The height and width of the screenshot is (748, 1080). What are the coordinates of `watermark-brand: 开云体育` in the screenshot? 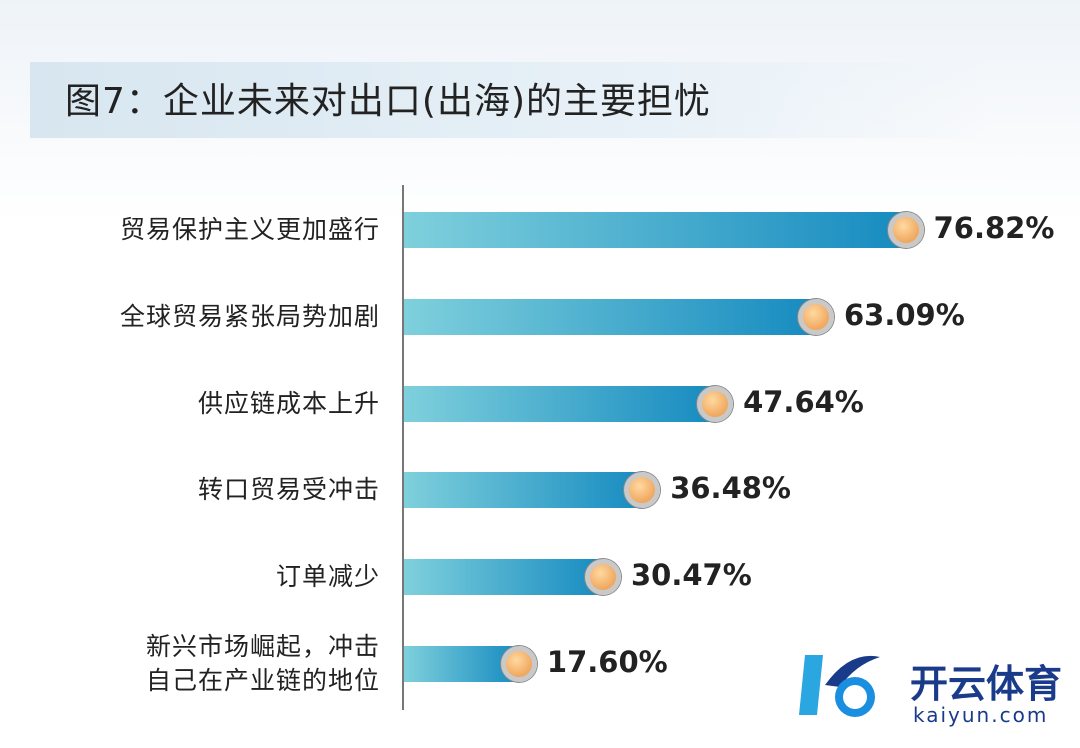 It's located at (986, 684).